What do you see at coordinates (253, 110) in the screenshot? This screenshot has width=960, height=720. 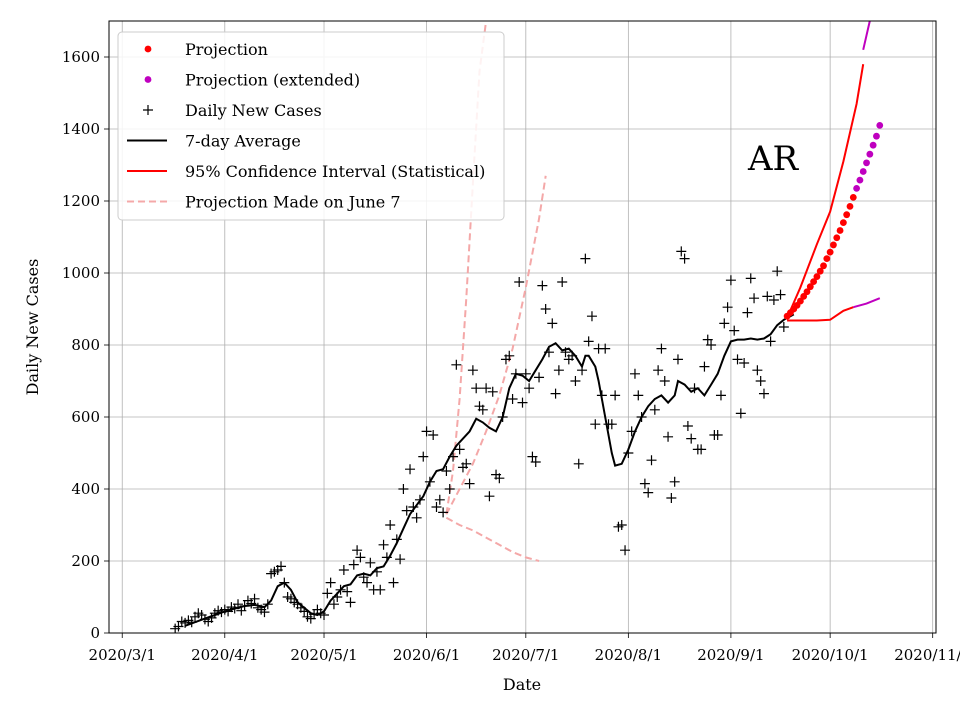 I see `legend-label: Daily New Cases` at bounding box center [253, 110].